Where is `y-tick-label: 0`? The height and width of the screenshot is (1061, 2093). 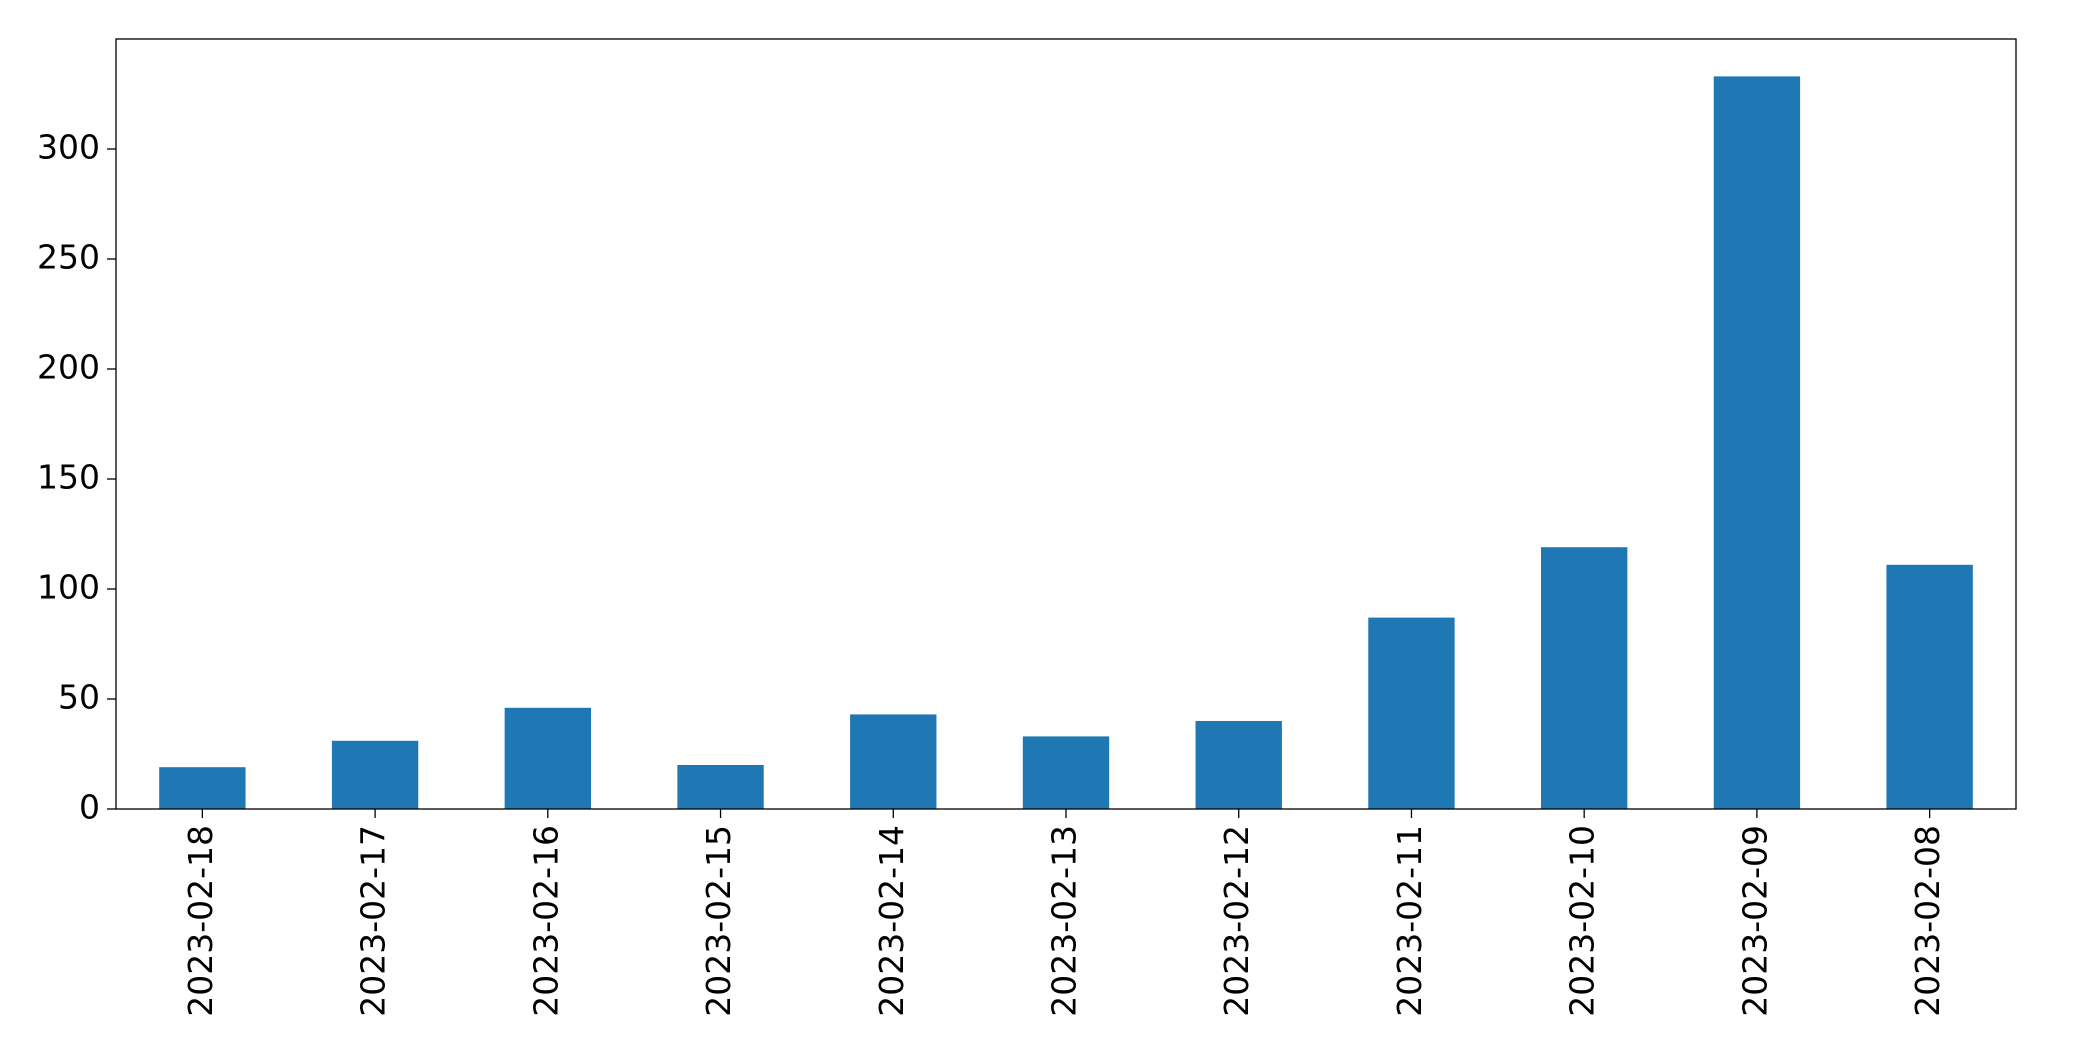 y-tick-label: 0 is located at coordinates (89, 807).